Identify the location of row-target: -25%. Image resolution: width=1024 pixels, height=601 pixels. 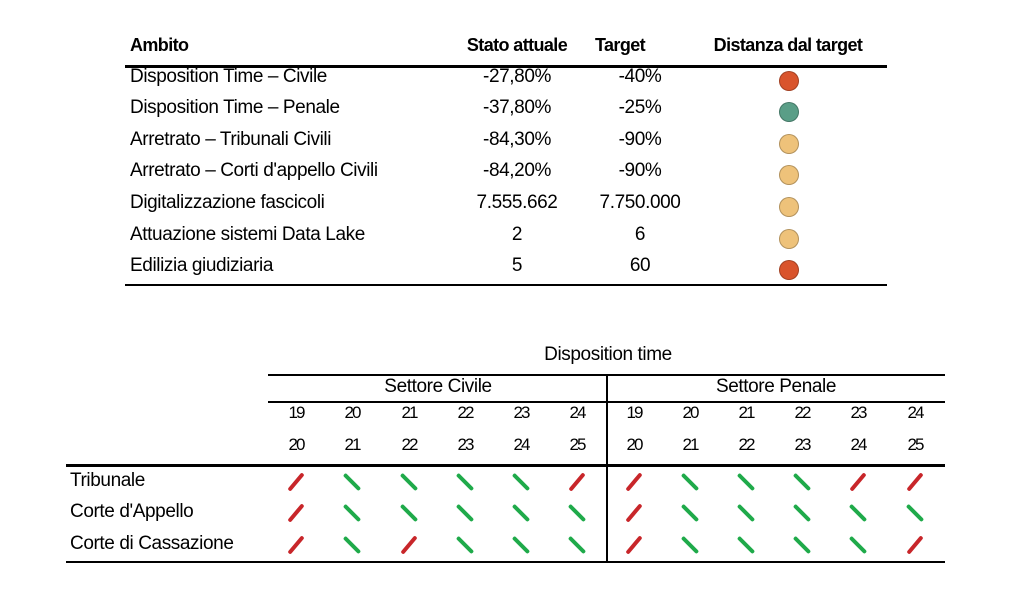
(640, 107).